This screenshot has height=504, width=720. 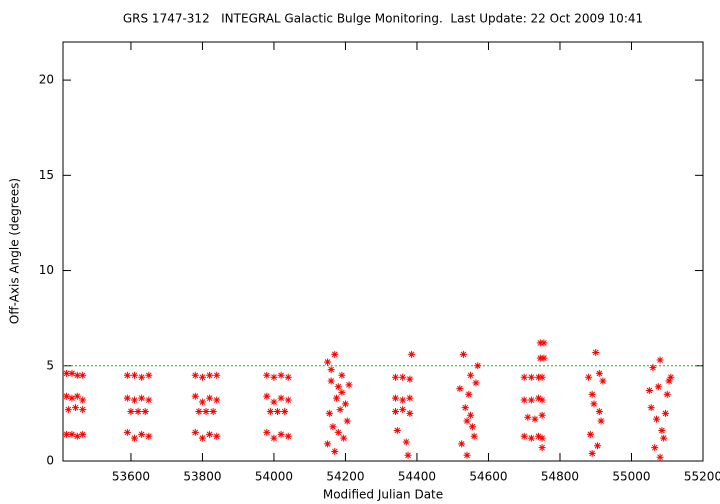 I want to click on y-tick-label: 10, so click(x=46, y=270).